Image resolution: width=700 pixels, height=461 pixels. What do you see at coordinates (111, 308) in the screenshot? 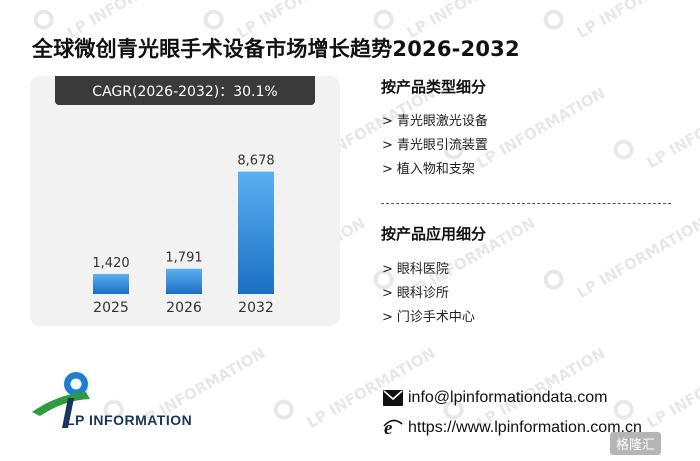
I see `x-tick-label-2025: 2025` at bounding box center [111, 308].